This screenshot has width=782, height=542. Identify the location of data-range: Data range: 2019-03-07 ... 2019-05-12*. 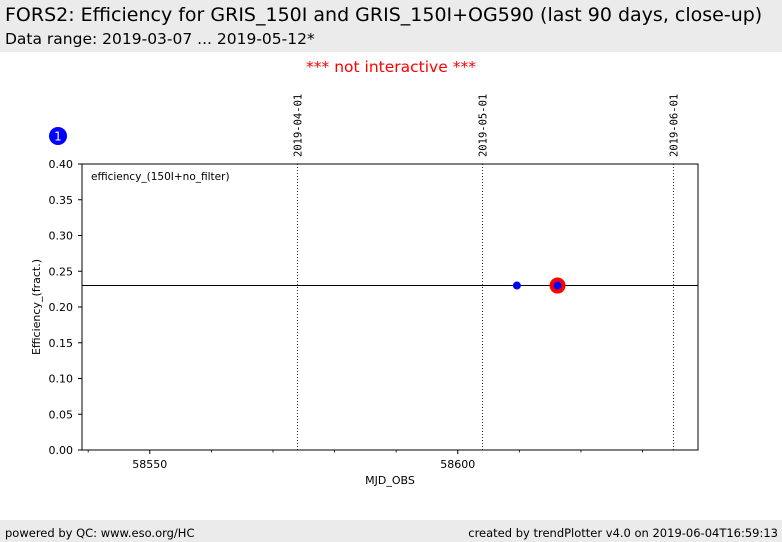
(160, 39).